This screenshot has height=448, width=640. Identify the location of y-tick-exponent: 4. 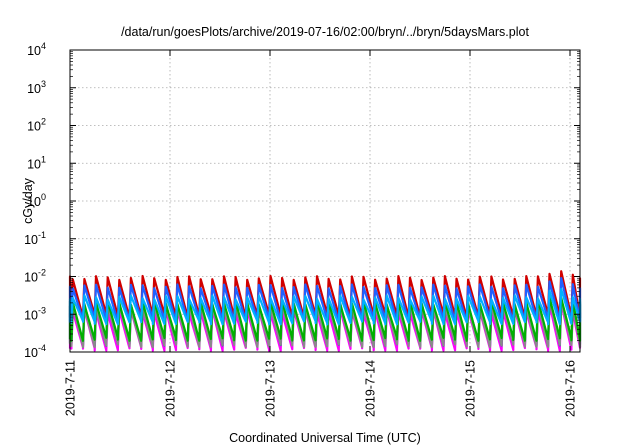
(43, 46).